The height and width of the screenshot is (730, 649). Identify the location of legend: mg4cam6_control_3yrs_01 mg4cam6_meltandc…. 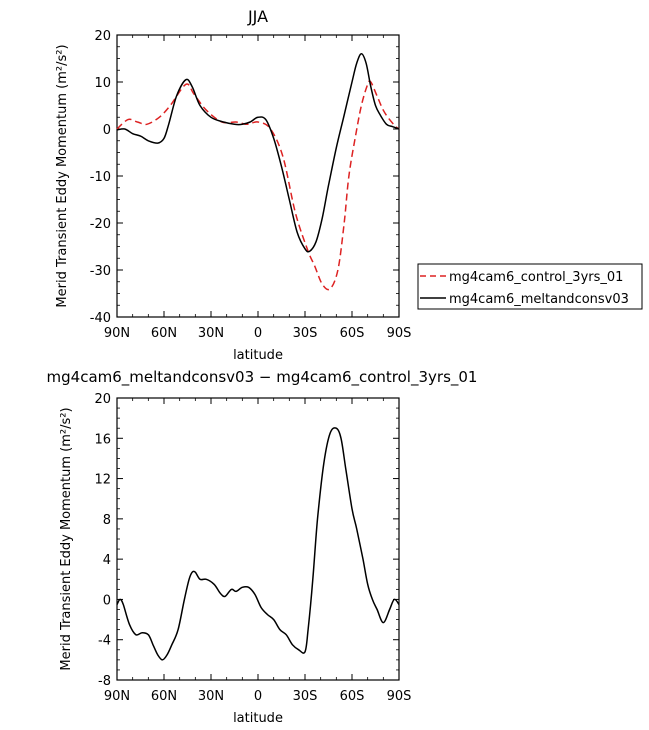
(530, 286).